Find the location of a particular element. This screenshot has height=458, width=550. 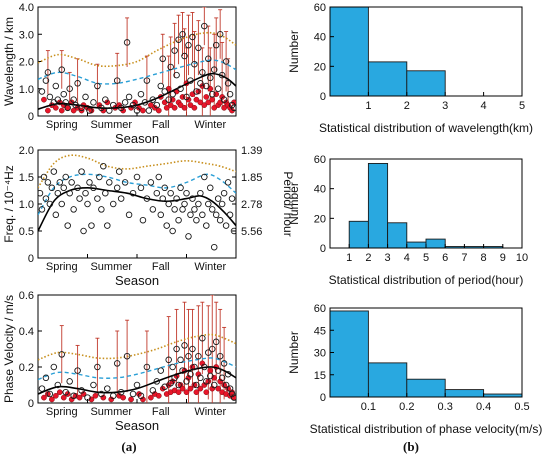

right-tick-label: 1.85 is located at coordinates (251, 178).